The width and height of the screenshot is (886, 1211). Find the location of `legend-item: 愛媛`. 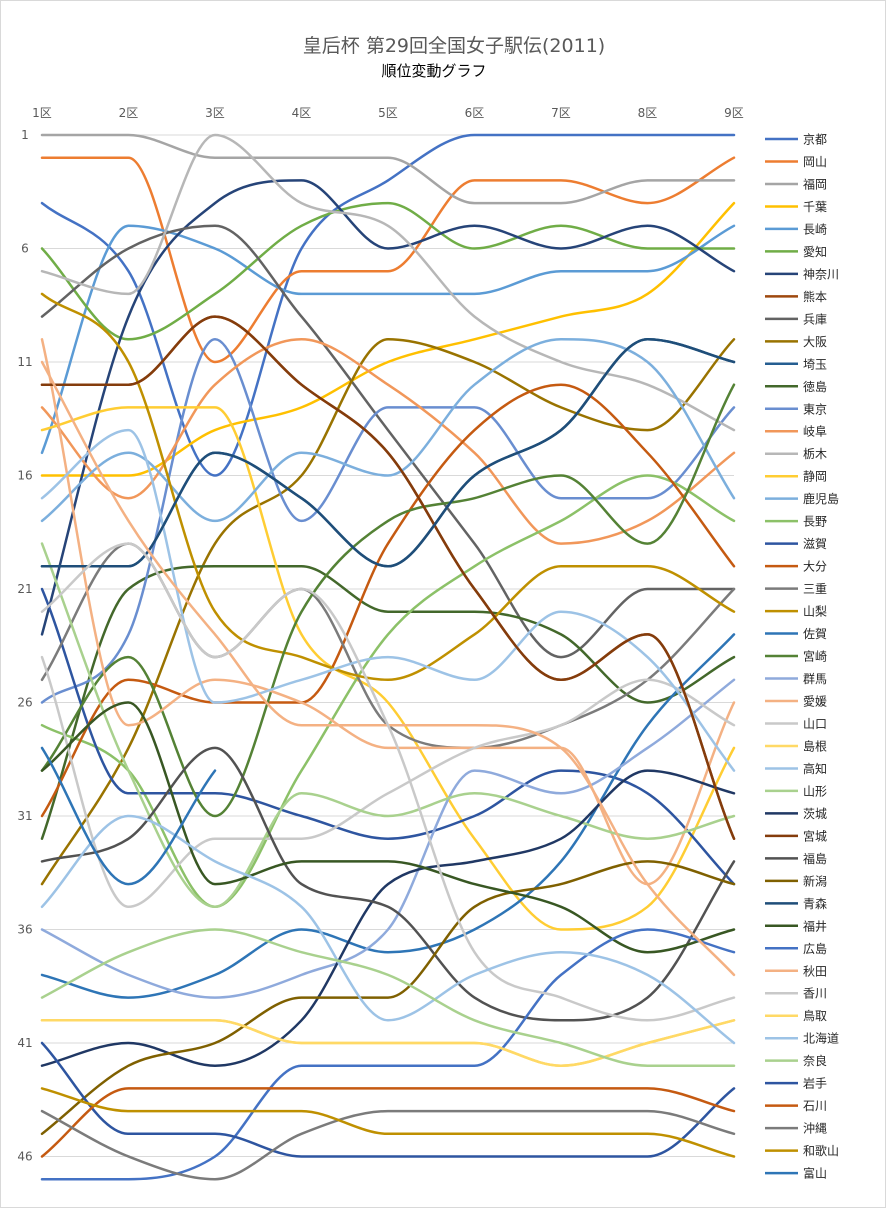

legend-item: 愛媛 is located at coordinates (796, 702).